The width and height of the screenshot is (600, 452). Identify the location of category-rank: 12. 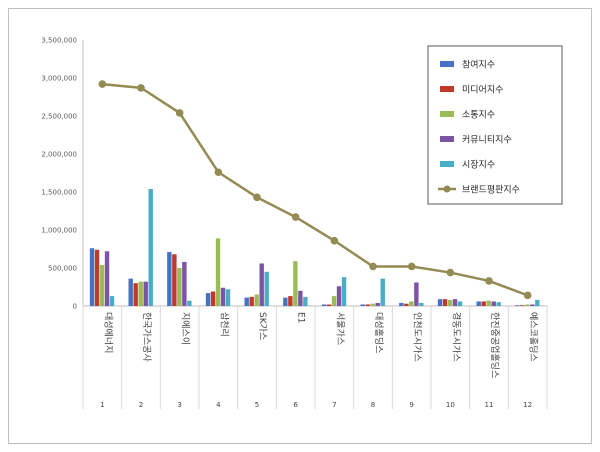
(527, 405).